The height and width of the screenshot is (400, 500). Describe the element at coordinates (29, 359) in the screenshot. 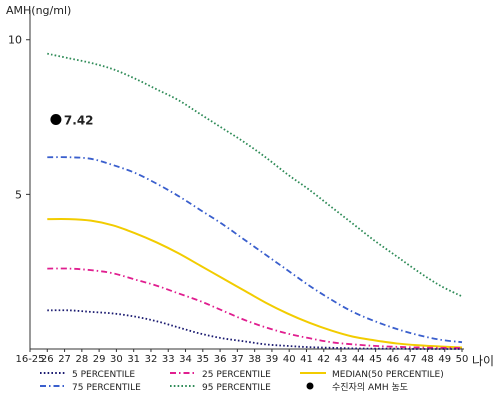

I see `x-tick-label: 16-25` at that location.